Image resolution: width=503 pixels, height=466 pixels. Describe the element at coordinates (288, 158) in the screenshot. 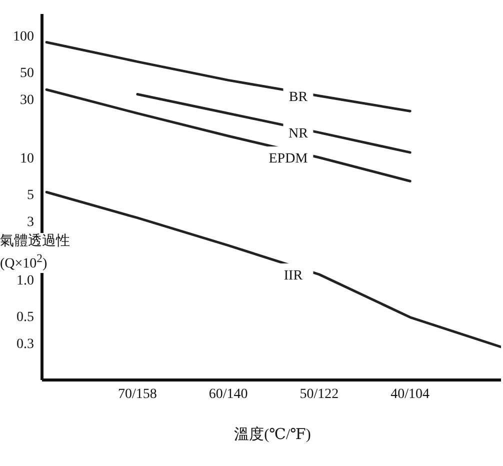

I see `series-label: EPDM` at that location.